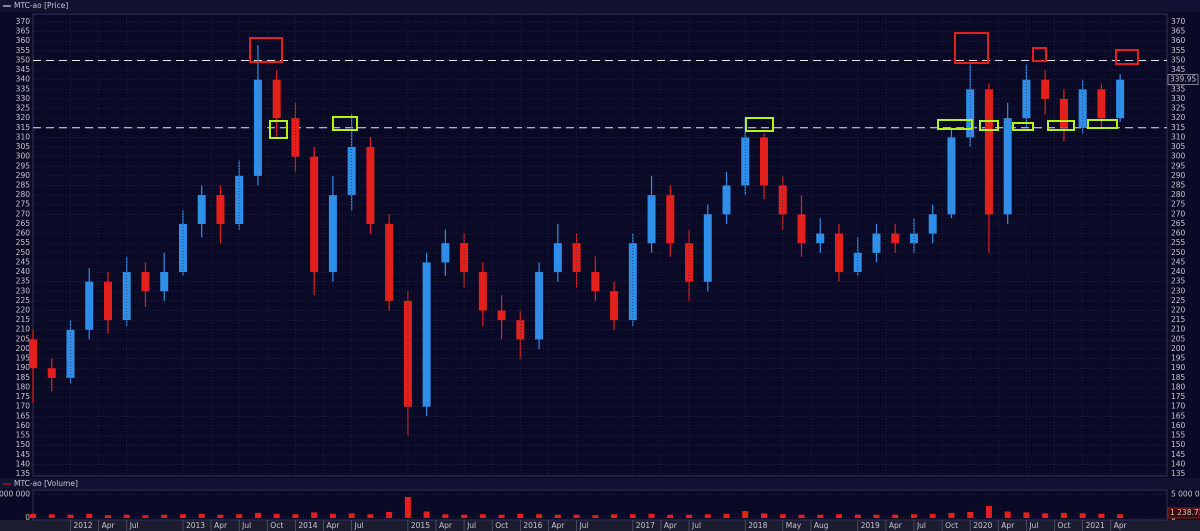 The height and width of the screenshot is (531, 1200). I want to click on y-tick-label: 295, so click(1178, 165).